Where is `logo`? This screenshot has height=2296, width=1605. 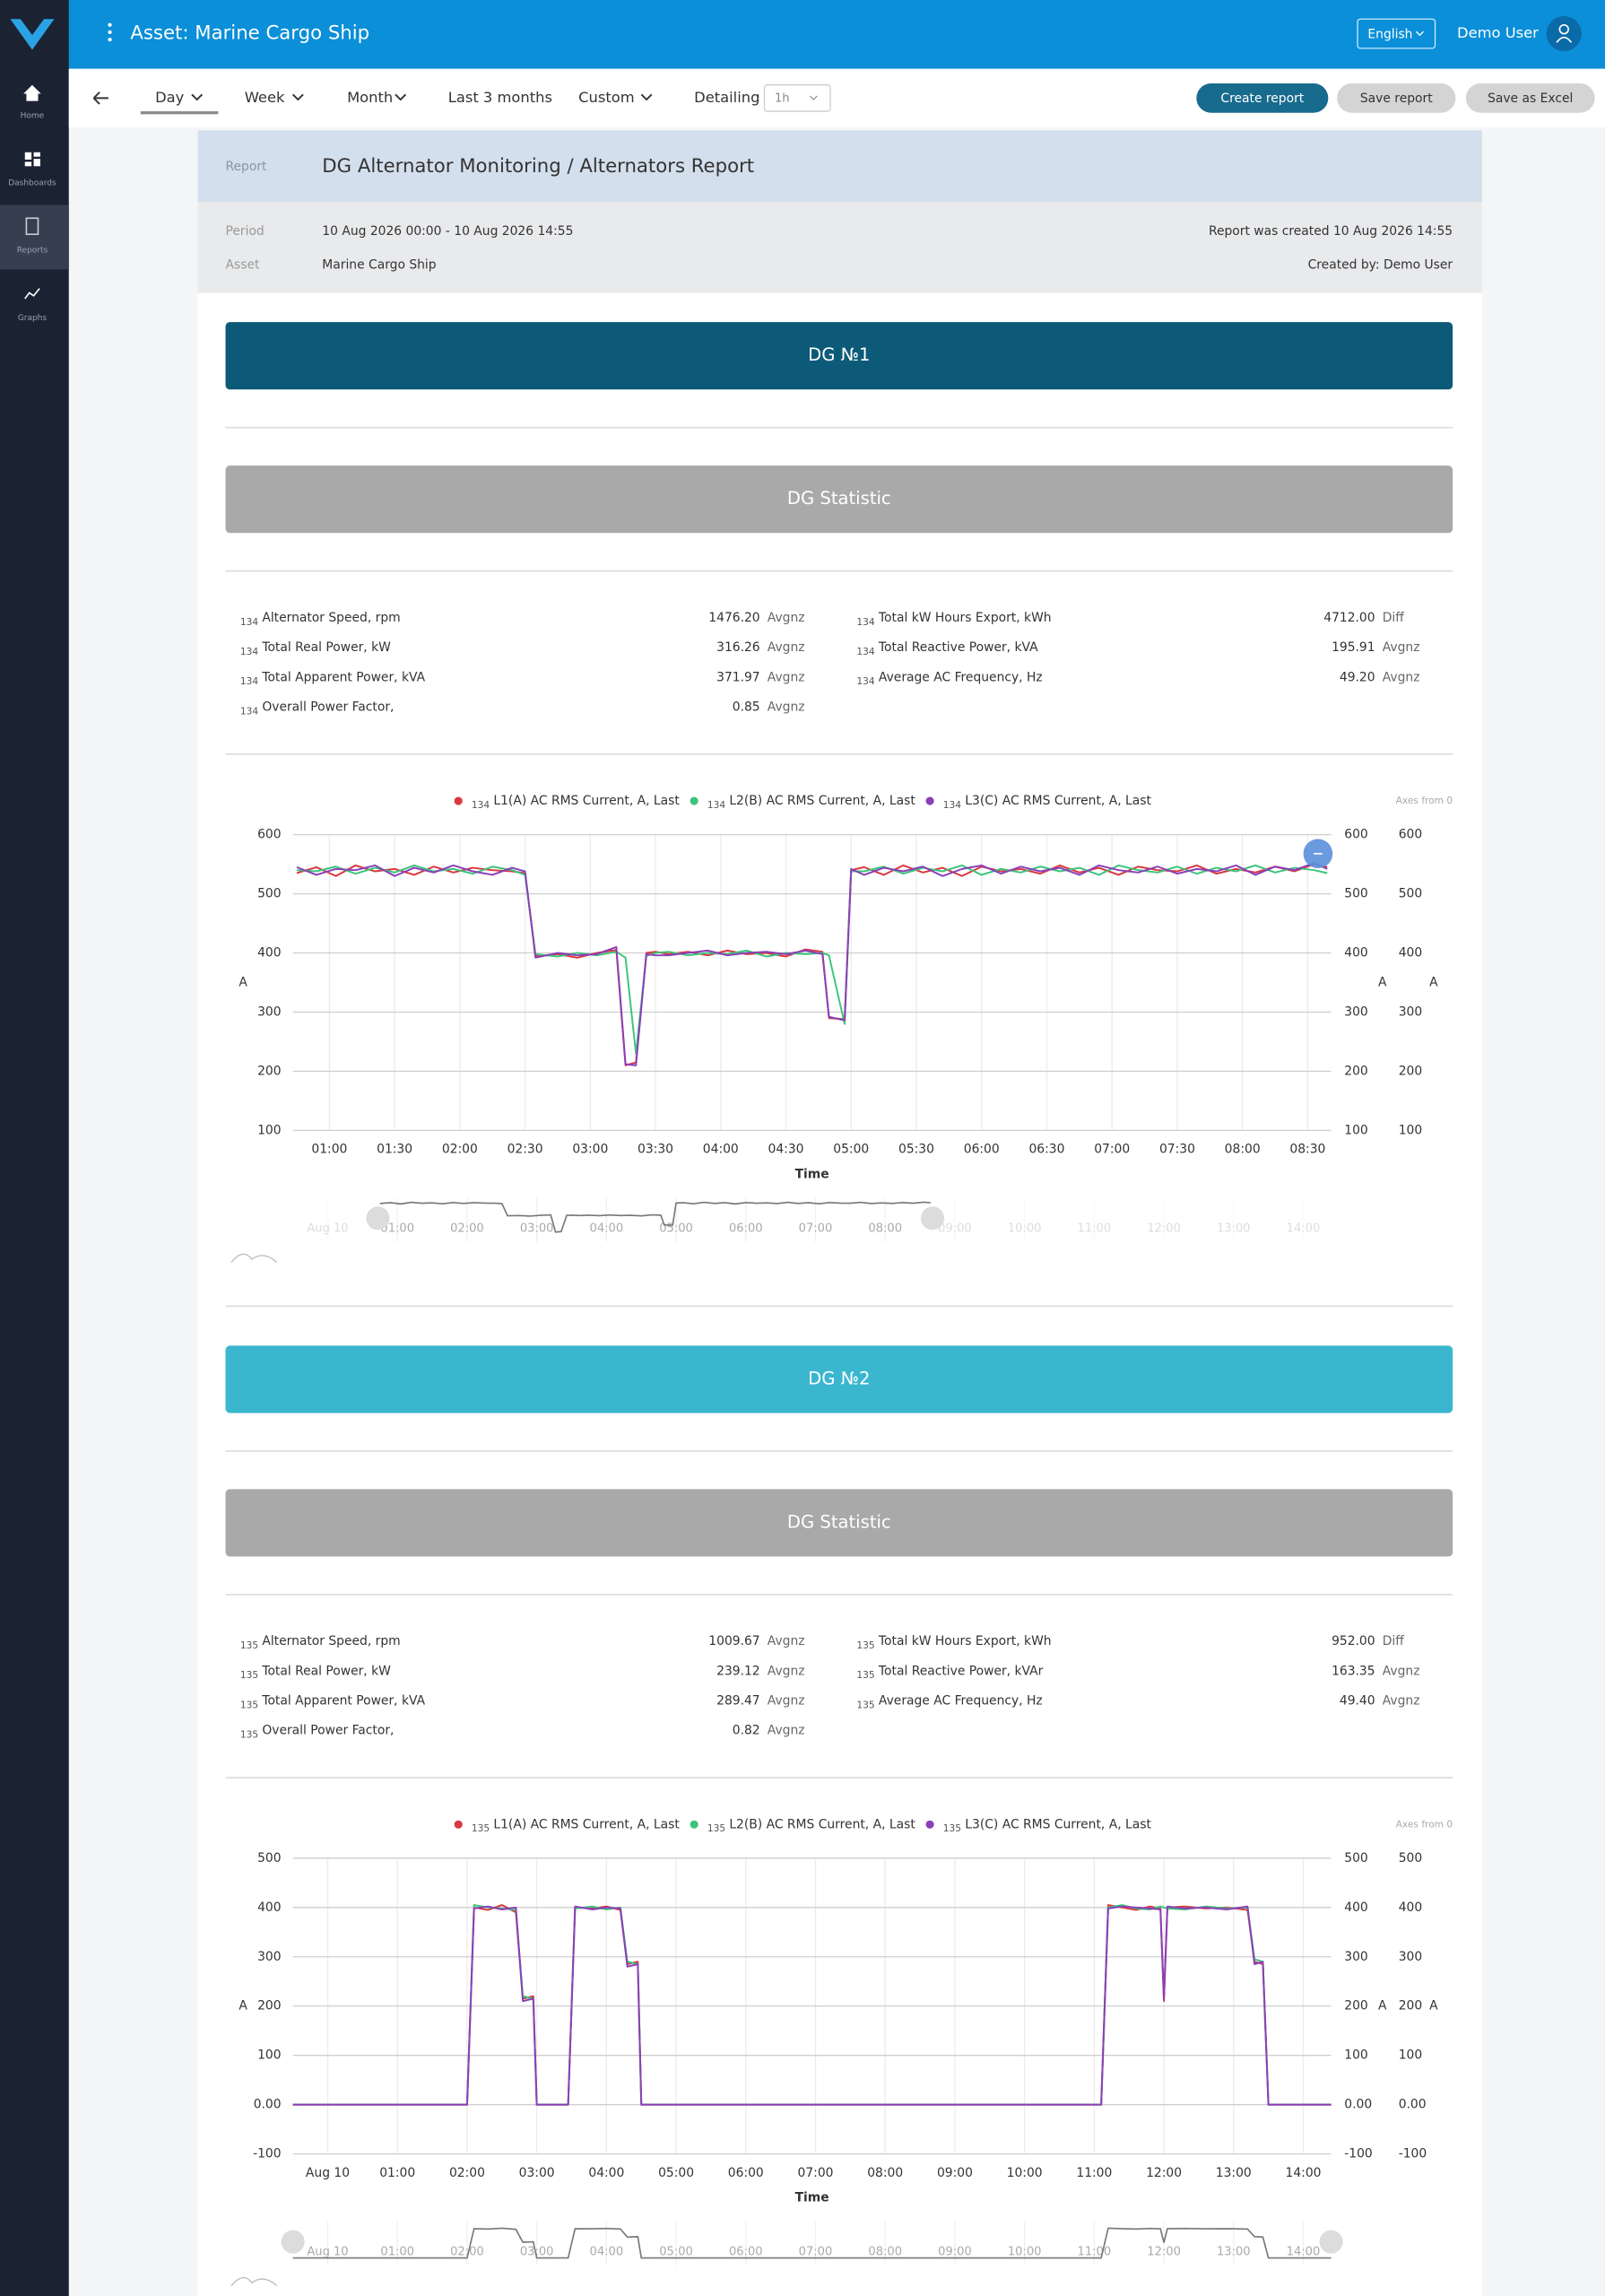
logo is located at coordinates (32, 34).